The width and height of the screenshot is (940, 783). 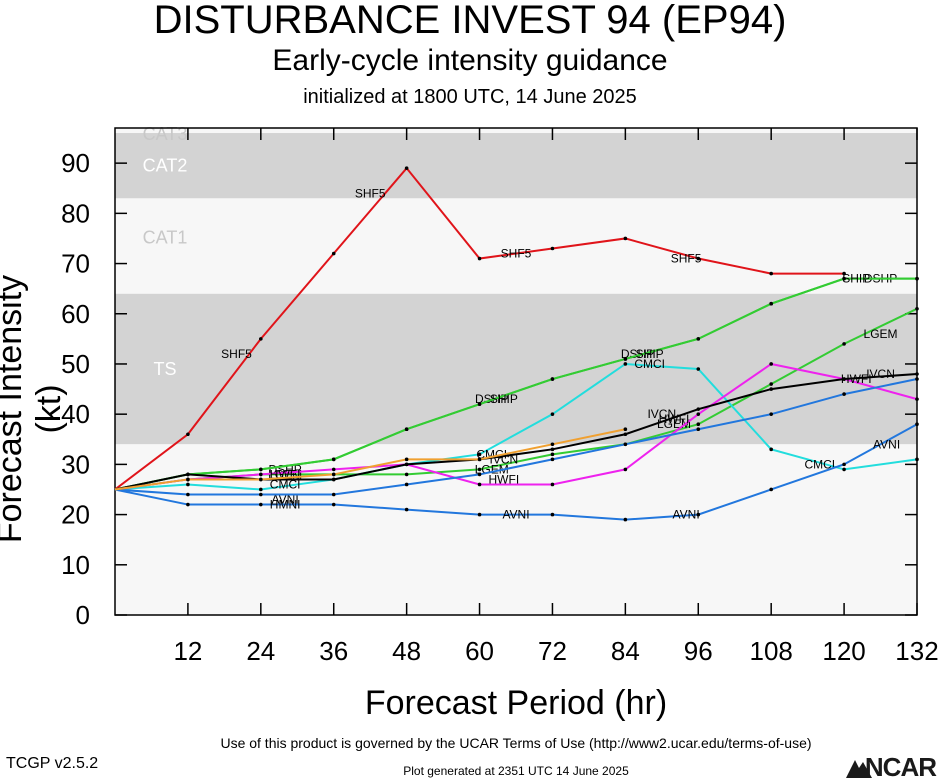 What do you see at coordinates (470, 21) in the screenshot?
I see `chart-title: DISTURBANCE INVEST 94 (EP94)` at bounding box center [470, 21].